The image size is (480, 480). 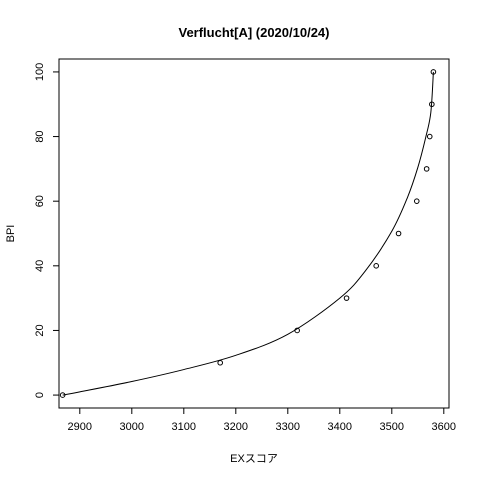 What do you see at coordinates (80, 427) in the screenshot?
I see `x-tick-label: 2900` at bounding box center [80, 427].